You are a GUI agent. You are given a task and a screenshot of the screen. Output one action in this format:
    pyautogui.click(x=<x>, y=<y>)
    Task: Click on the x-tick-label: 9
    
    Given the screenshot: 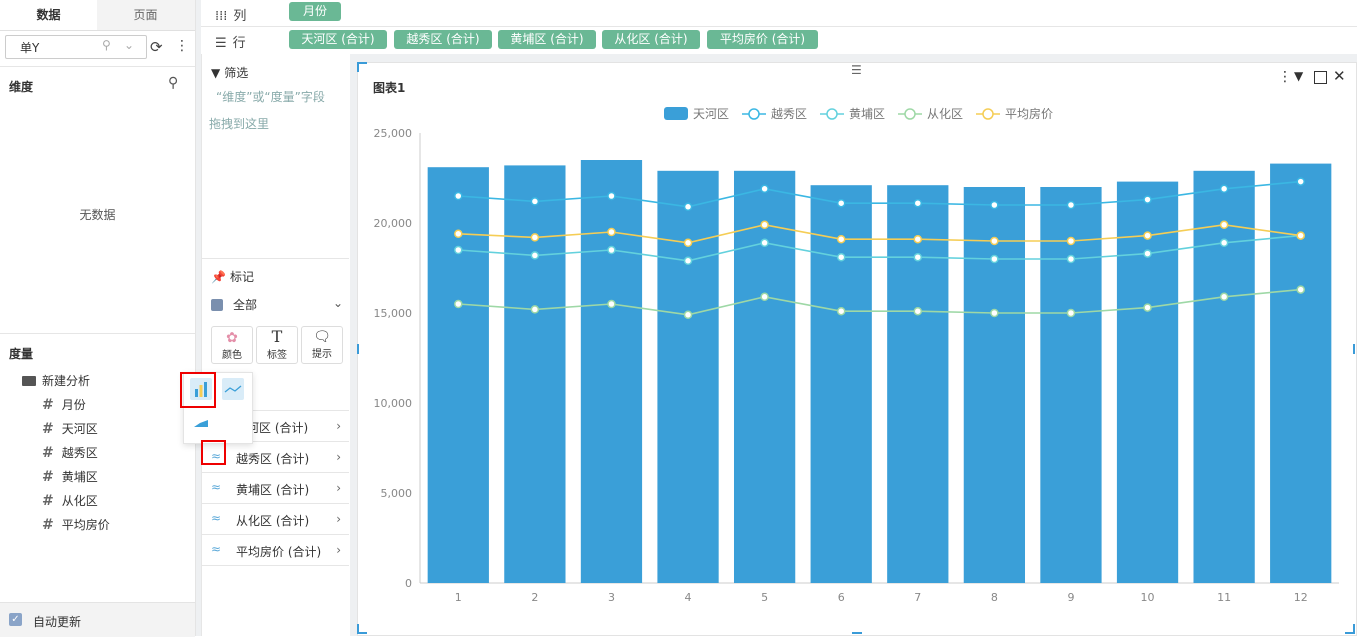 What is the action you would take?
    pyautogui.click(x=1070, y=597)
    